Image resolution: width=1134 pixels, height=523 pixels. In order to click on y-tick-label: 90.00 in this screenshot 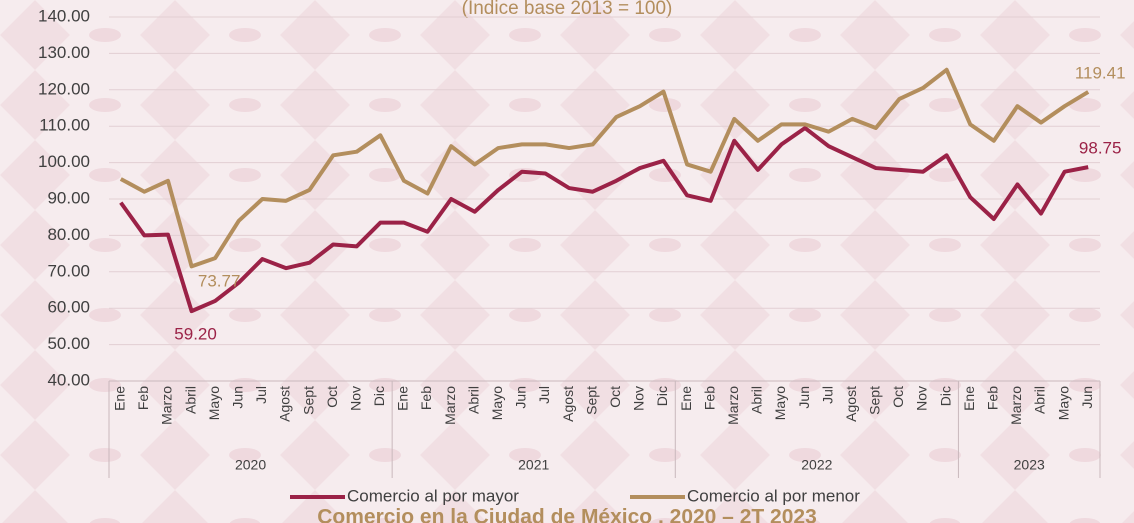, I will do `click(68, 197)`.